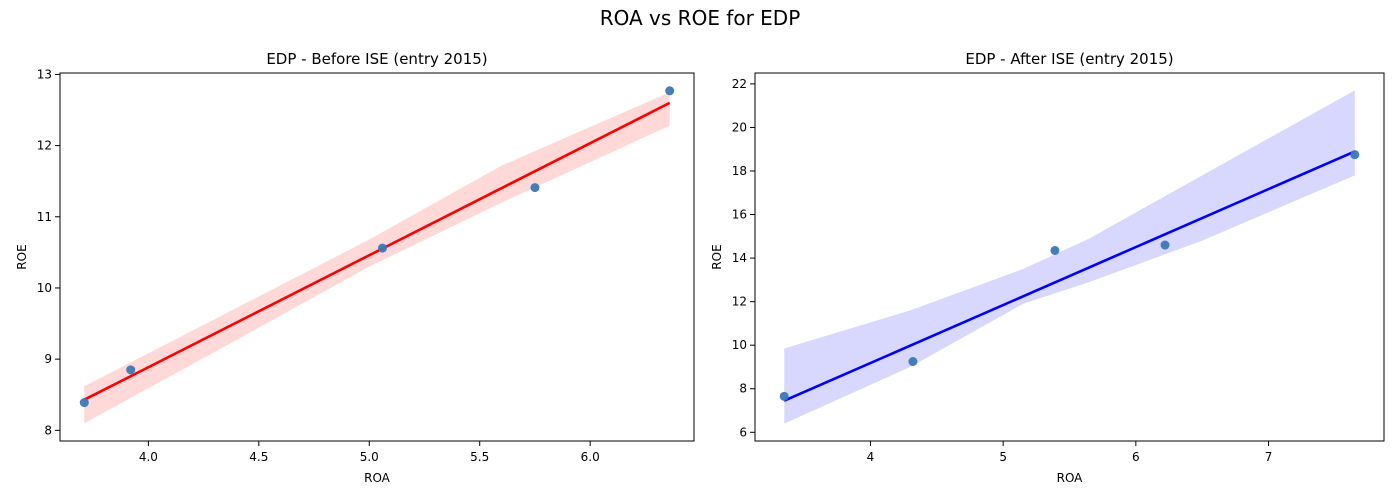 This screenshot has height=500, width=1400. What do you see at coordinates (479, 457) in the screenshot?
I see `x-tick-label: 5.5` at bounding box center [479, 457].